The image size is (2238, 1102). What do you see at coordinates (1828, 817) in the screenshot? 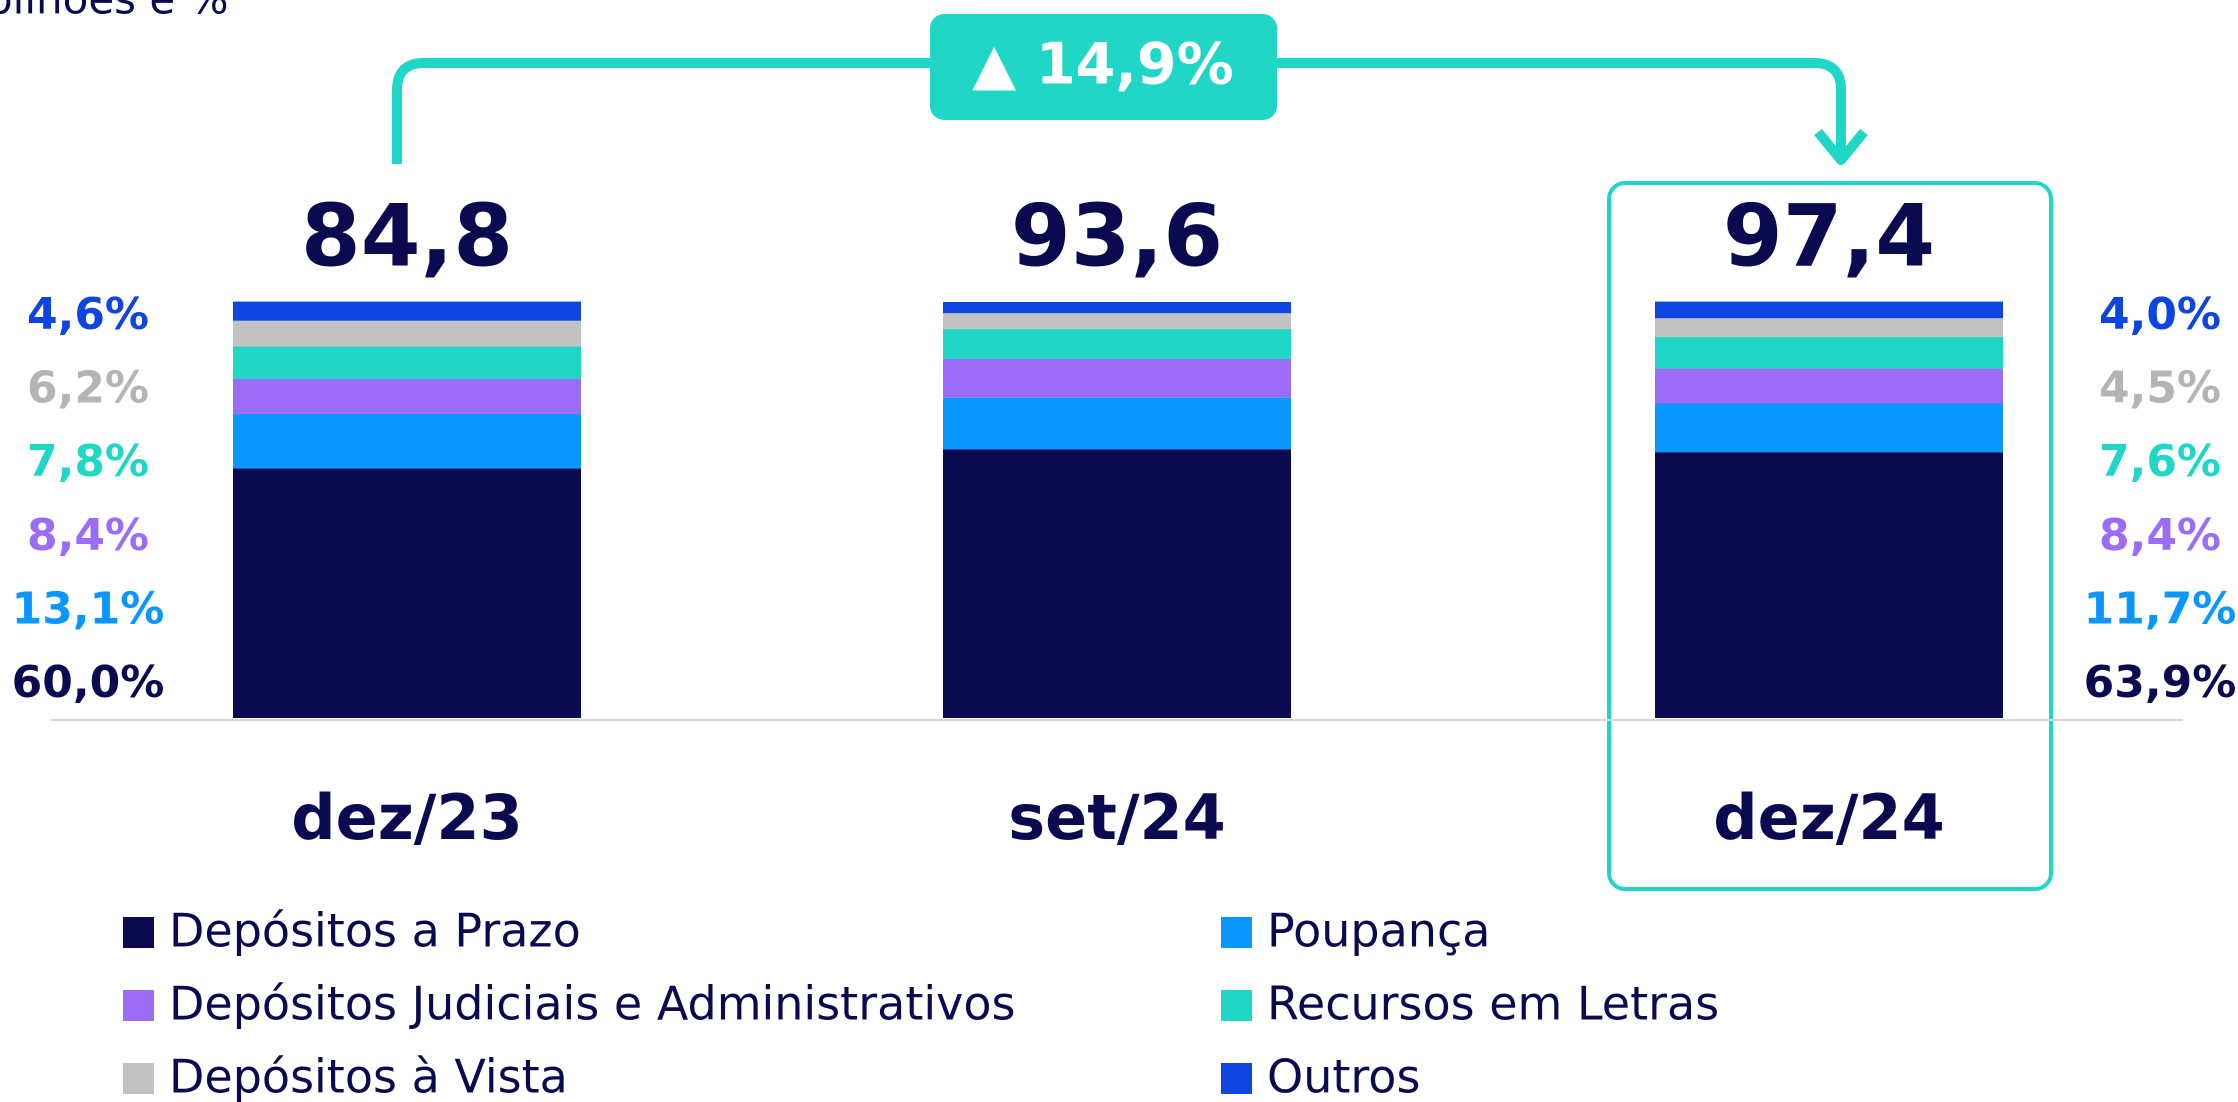
I see `x-tick-label: dez/24` at bounding box center [1828, 817].